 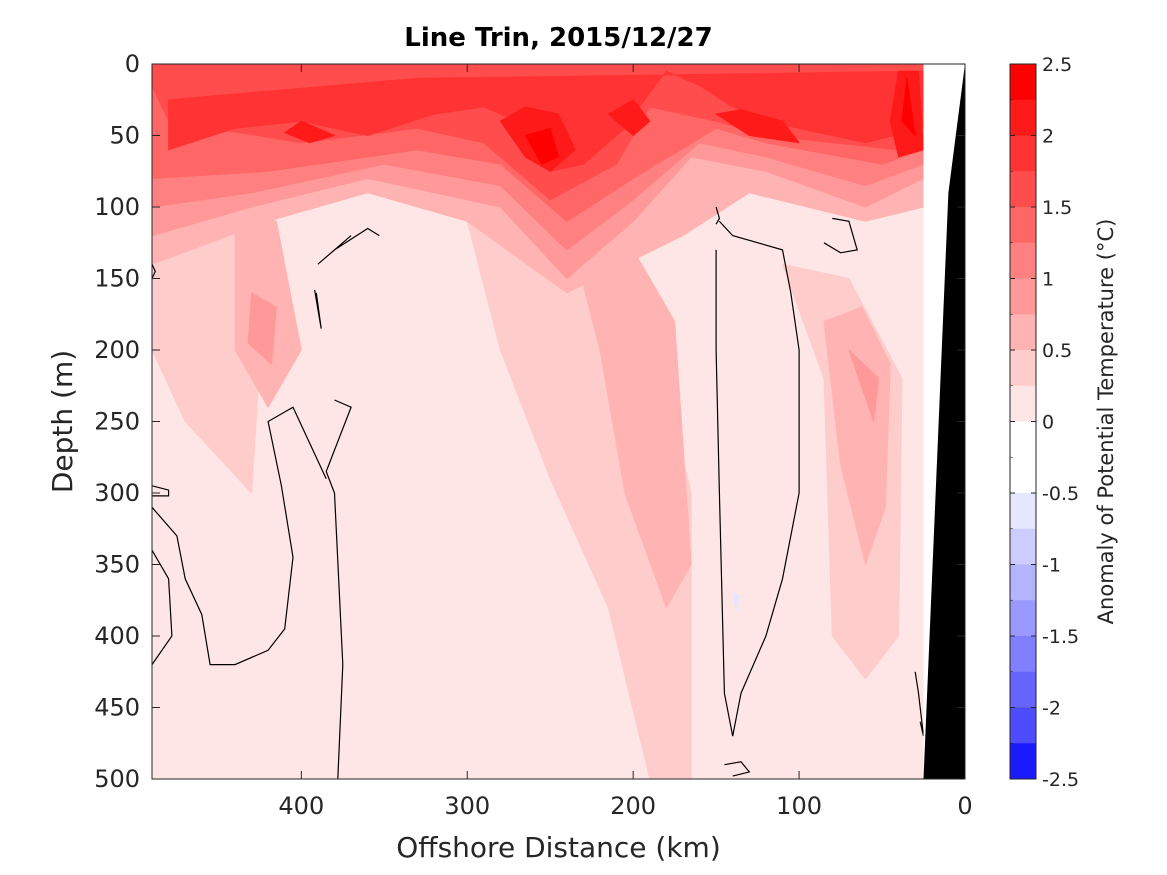 I want to click on colorbar-label: Anomaly of Potential Temperature (°C), so click(x=1106, y=422).